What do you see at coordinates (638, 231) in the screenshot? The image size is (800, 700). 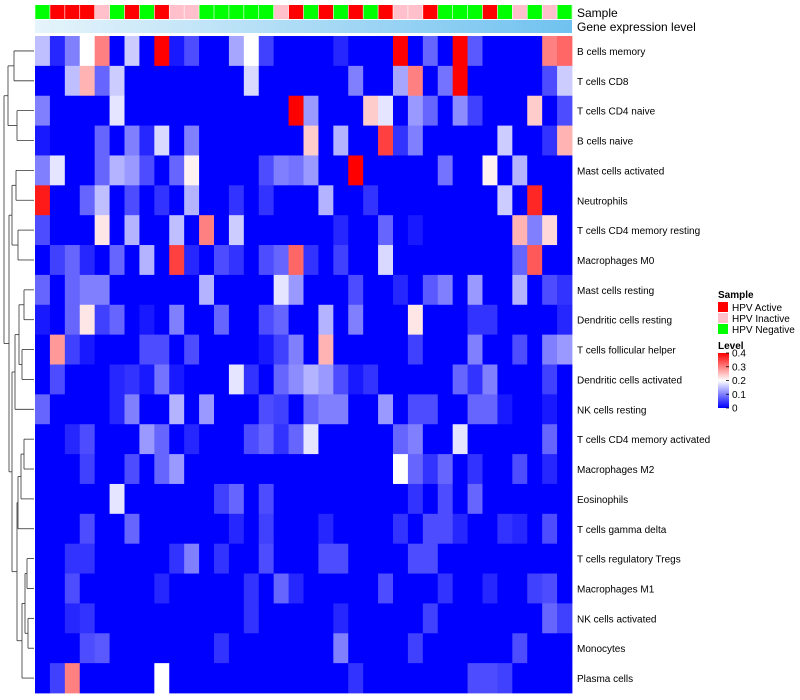 I see `row-label: T cells CD4 memory resting` at bounding box center [638, 231].